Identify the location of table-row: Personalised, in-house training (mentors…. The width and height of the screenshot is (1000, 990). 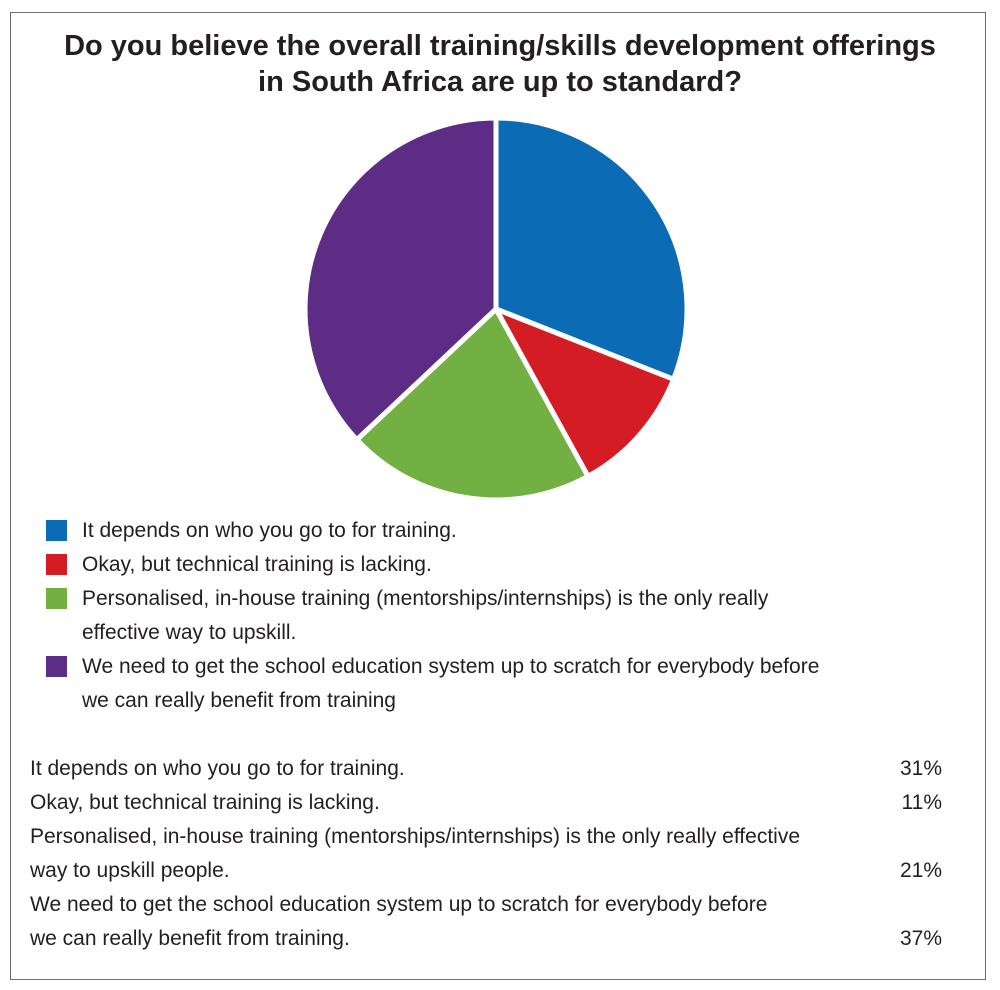
(490, 854).